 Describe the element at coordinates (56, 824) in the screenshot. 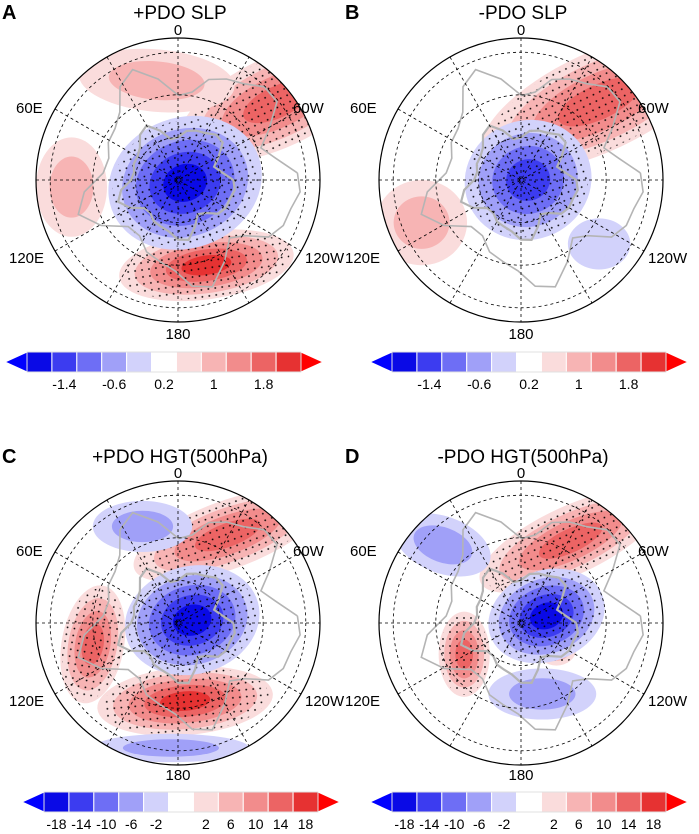

I see `colorbar-tick-label: -18` at that location.